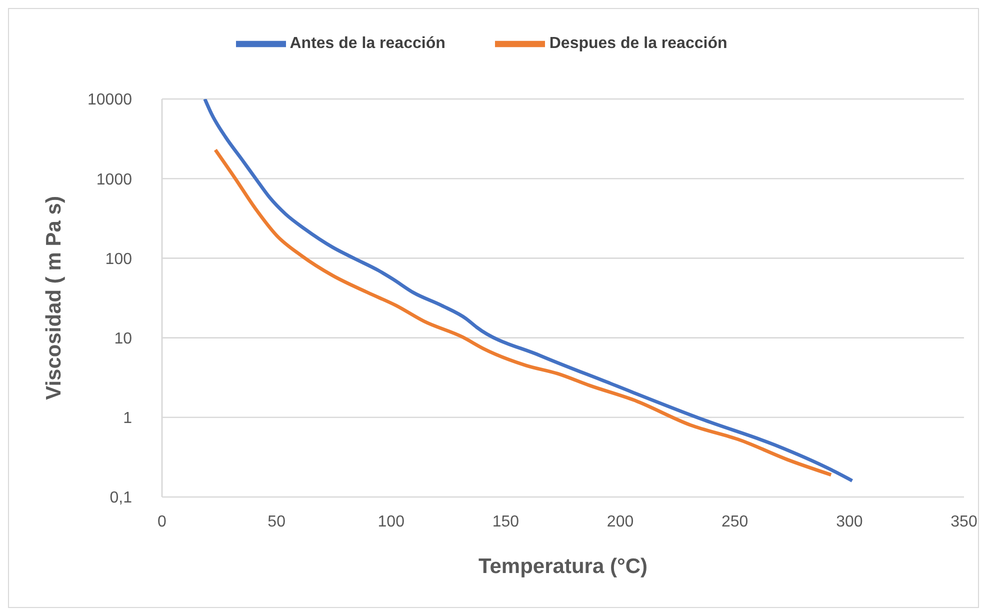 The height and width of the screenshot is (616, 987). I want to click on y-tick-label: 10, so click(123, 339).